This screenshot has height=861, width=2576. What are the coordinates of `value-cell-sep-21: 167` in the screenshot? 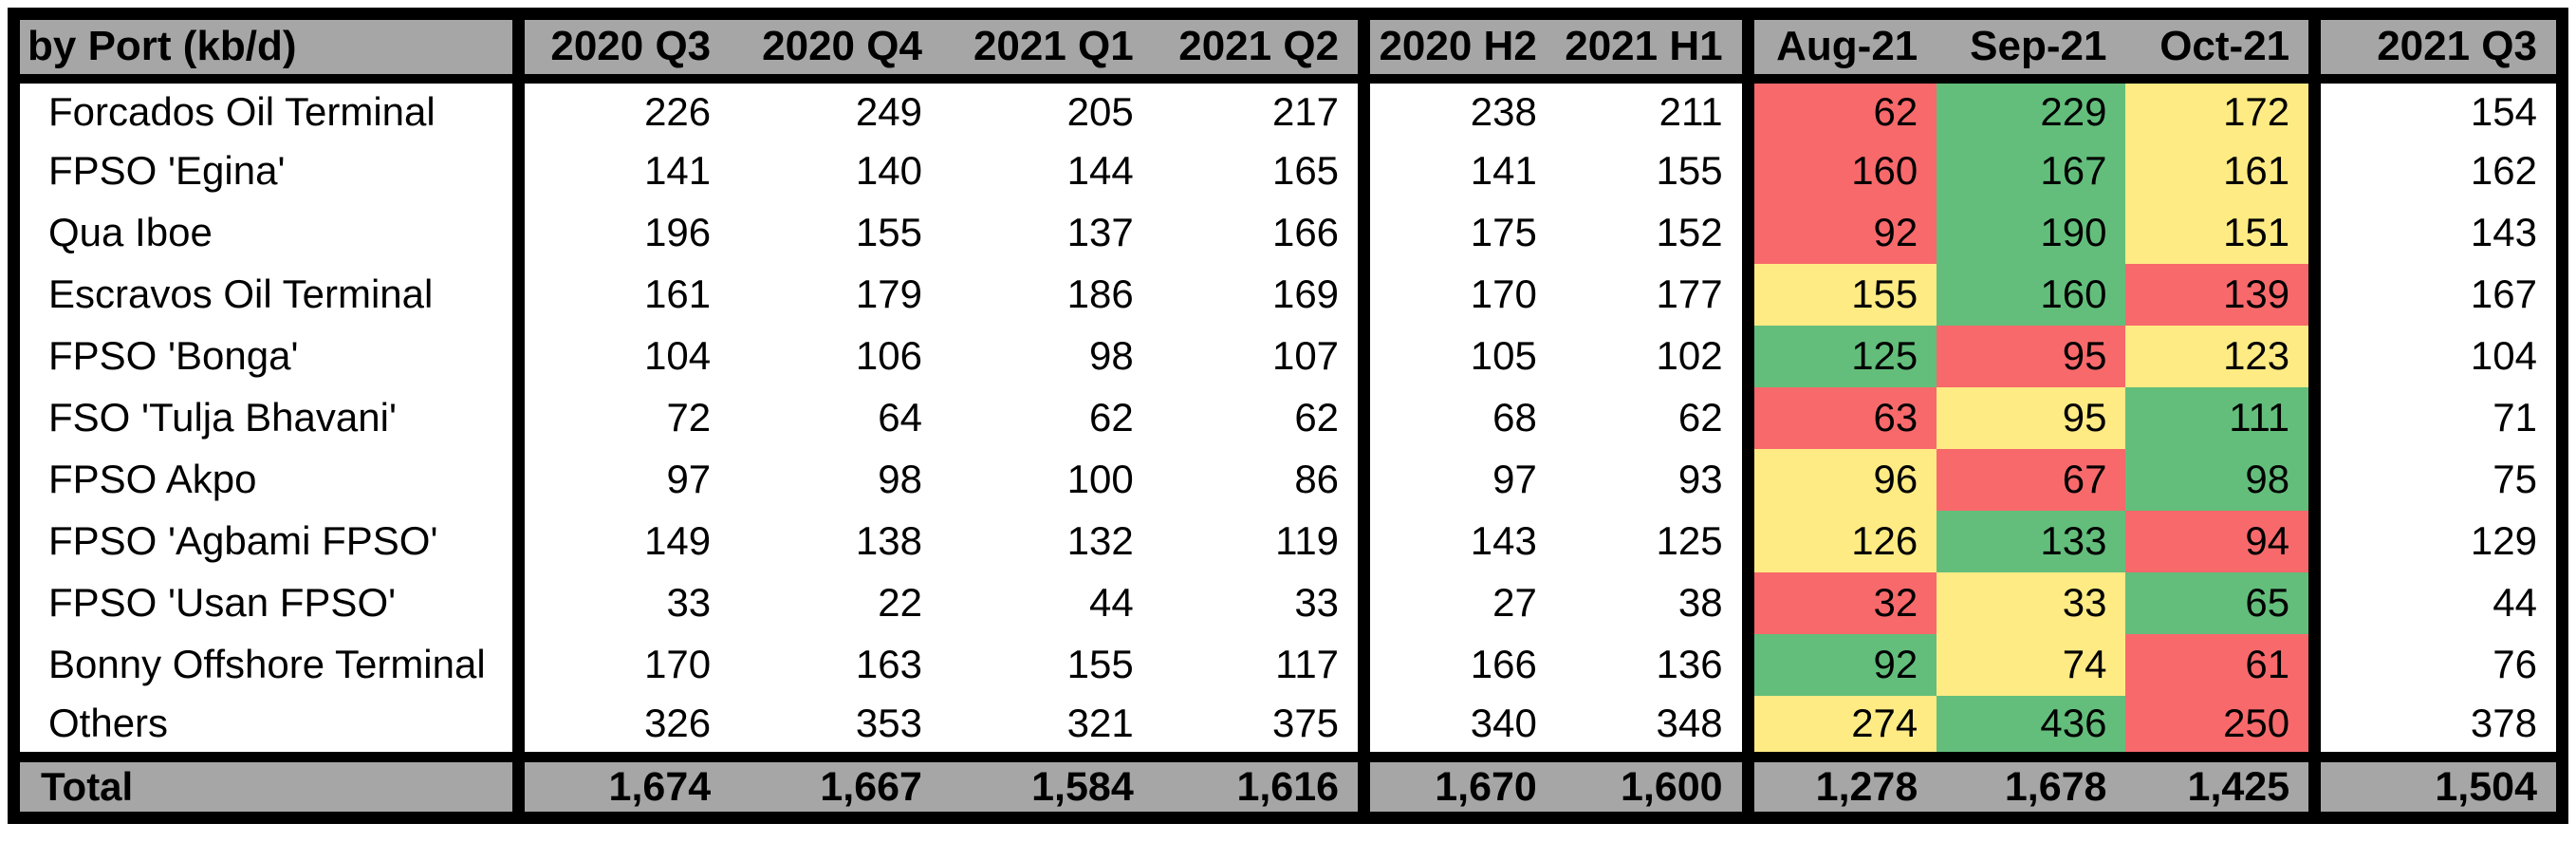 It's located at (2031, 171).